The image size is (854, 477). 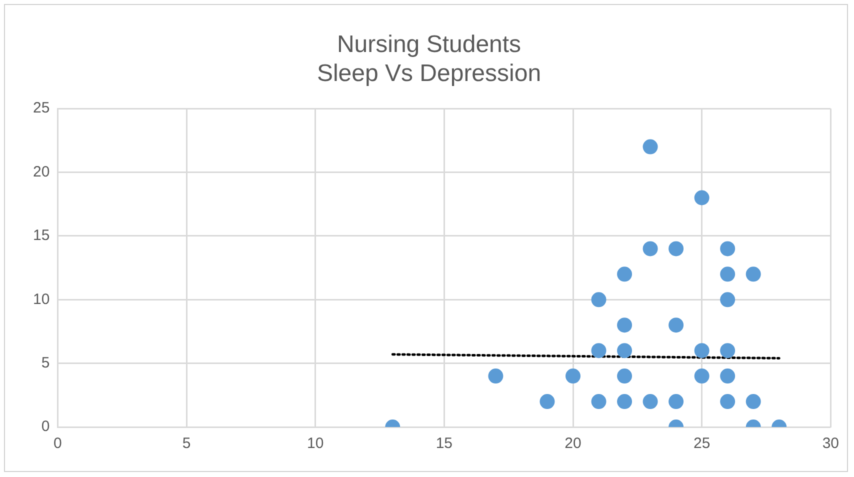 What do you see at coordinates (41, 299) in the screenshot?
I see `y-tick-label: 10` at bounding box center [41, 299].